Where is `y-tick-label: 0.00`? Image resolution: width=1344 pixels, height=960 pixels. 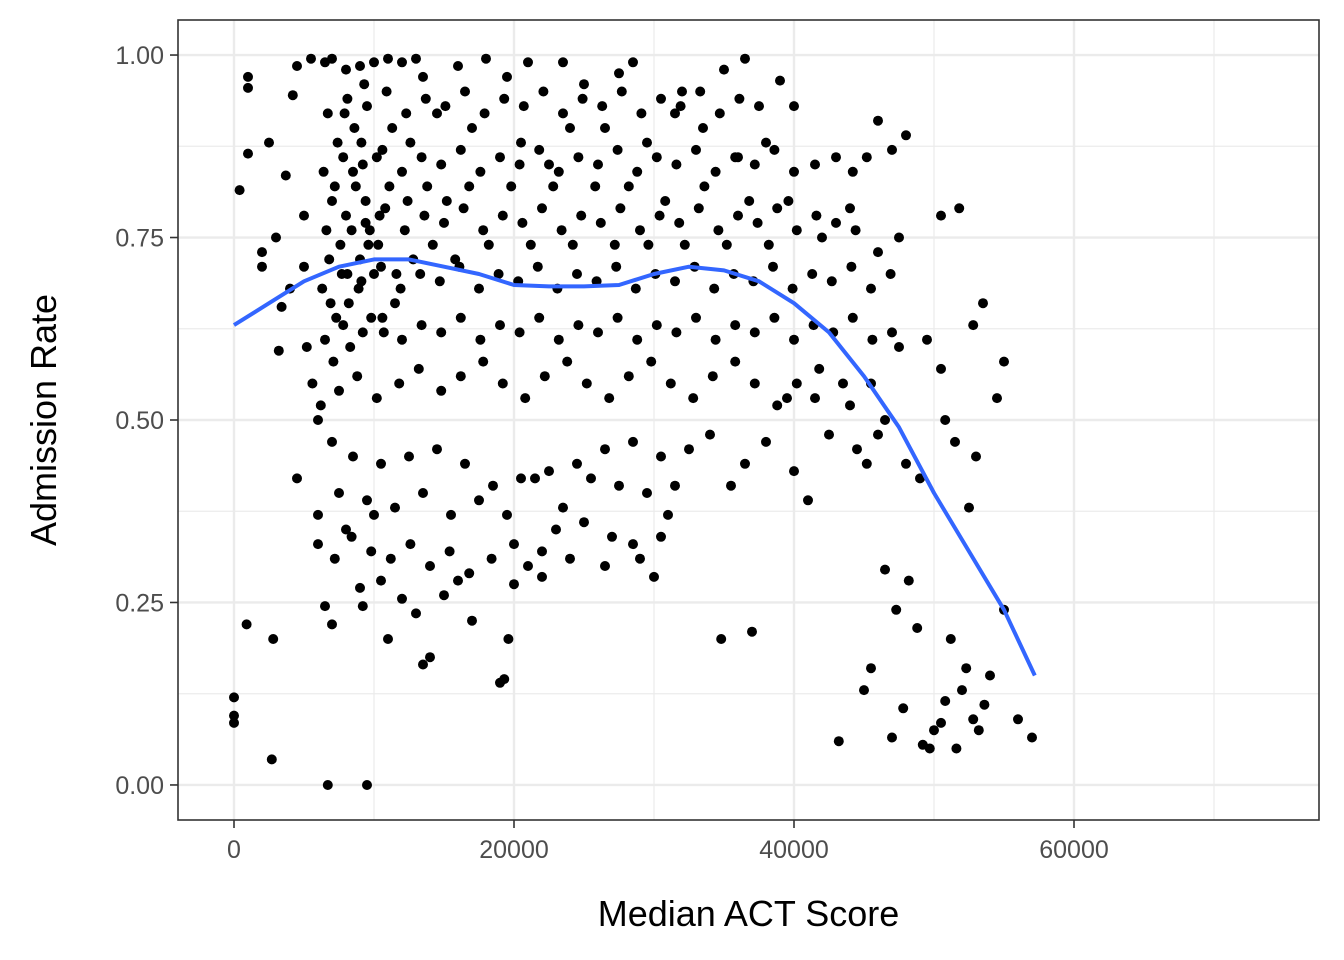 y-tick-label: 0.00 is located at coordinates (139, 786).